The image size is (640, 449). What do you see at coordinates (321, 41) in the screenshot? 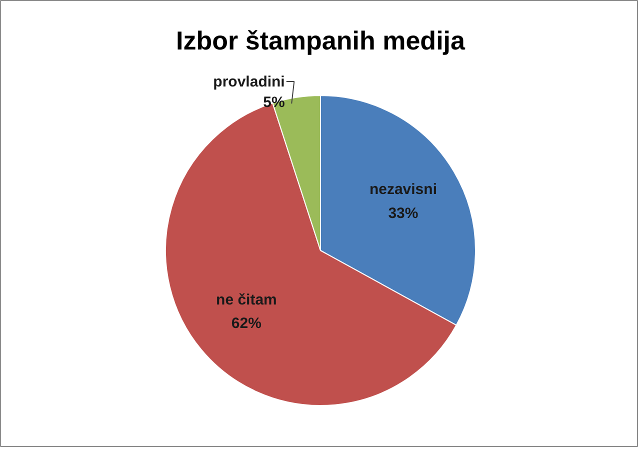
I see `chart-title: Izbor štampanih medija` at bounding box center [321, 41].